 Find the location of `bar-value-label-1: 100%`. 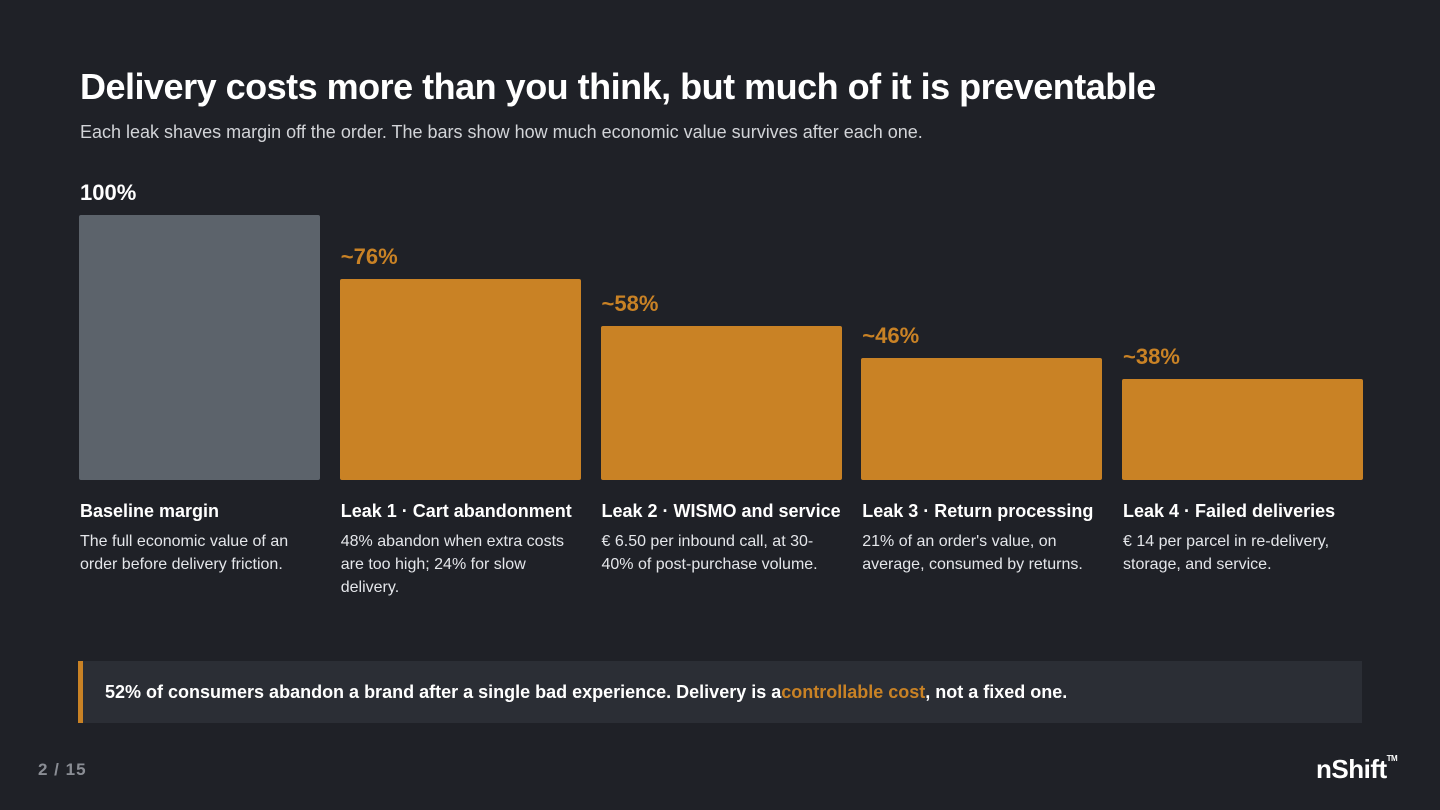

bar-value-label-1: 100% is located at coordinates (108, 192).